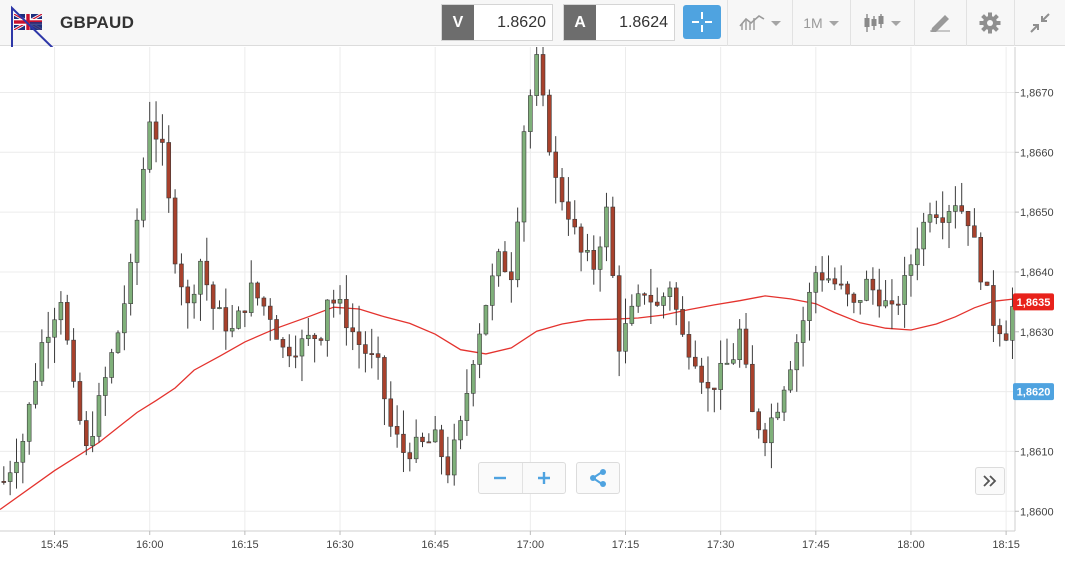  Describe the element at coordinates (500, 478) in the screenshot. I see `zoom-out-button` at that location.